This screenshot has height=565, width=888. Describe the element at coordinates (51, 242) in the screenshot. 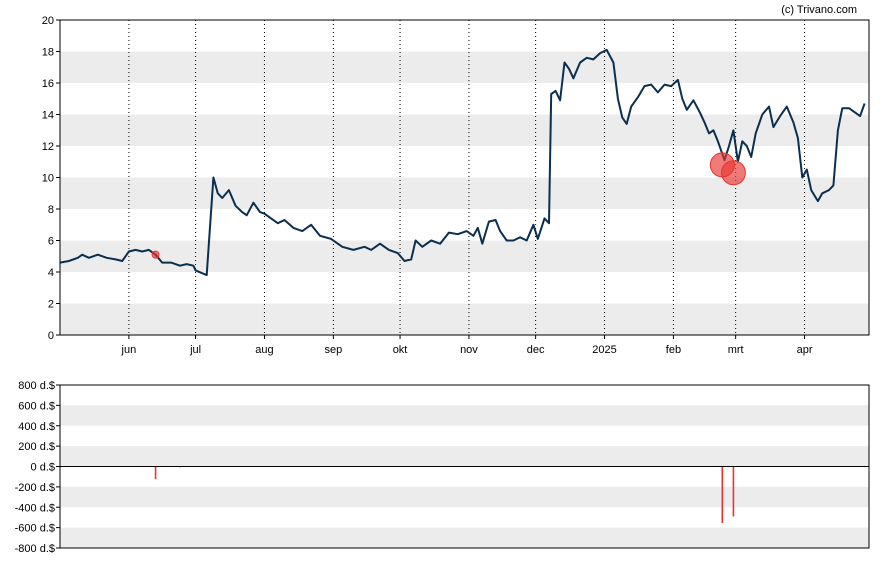

I see `y-tick-label: 6` at that location.